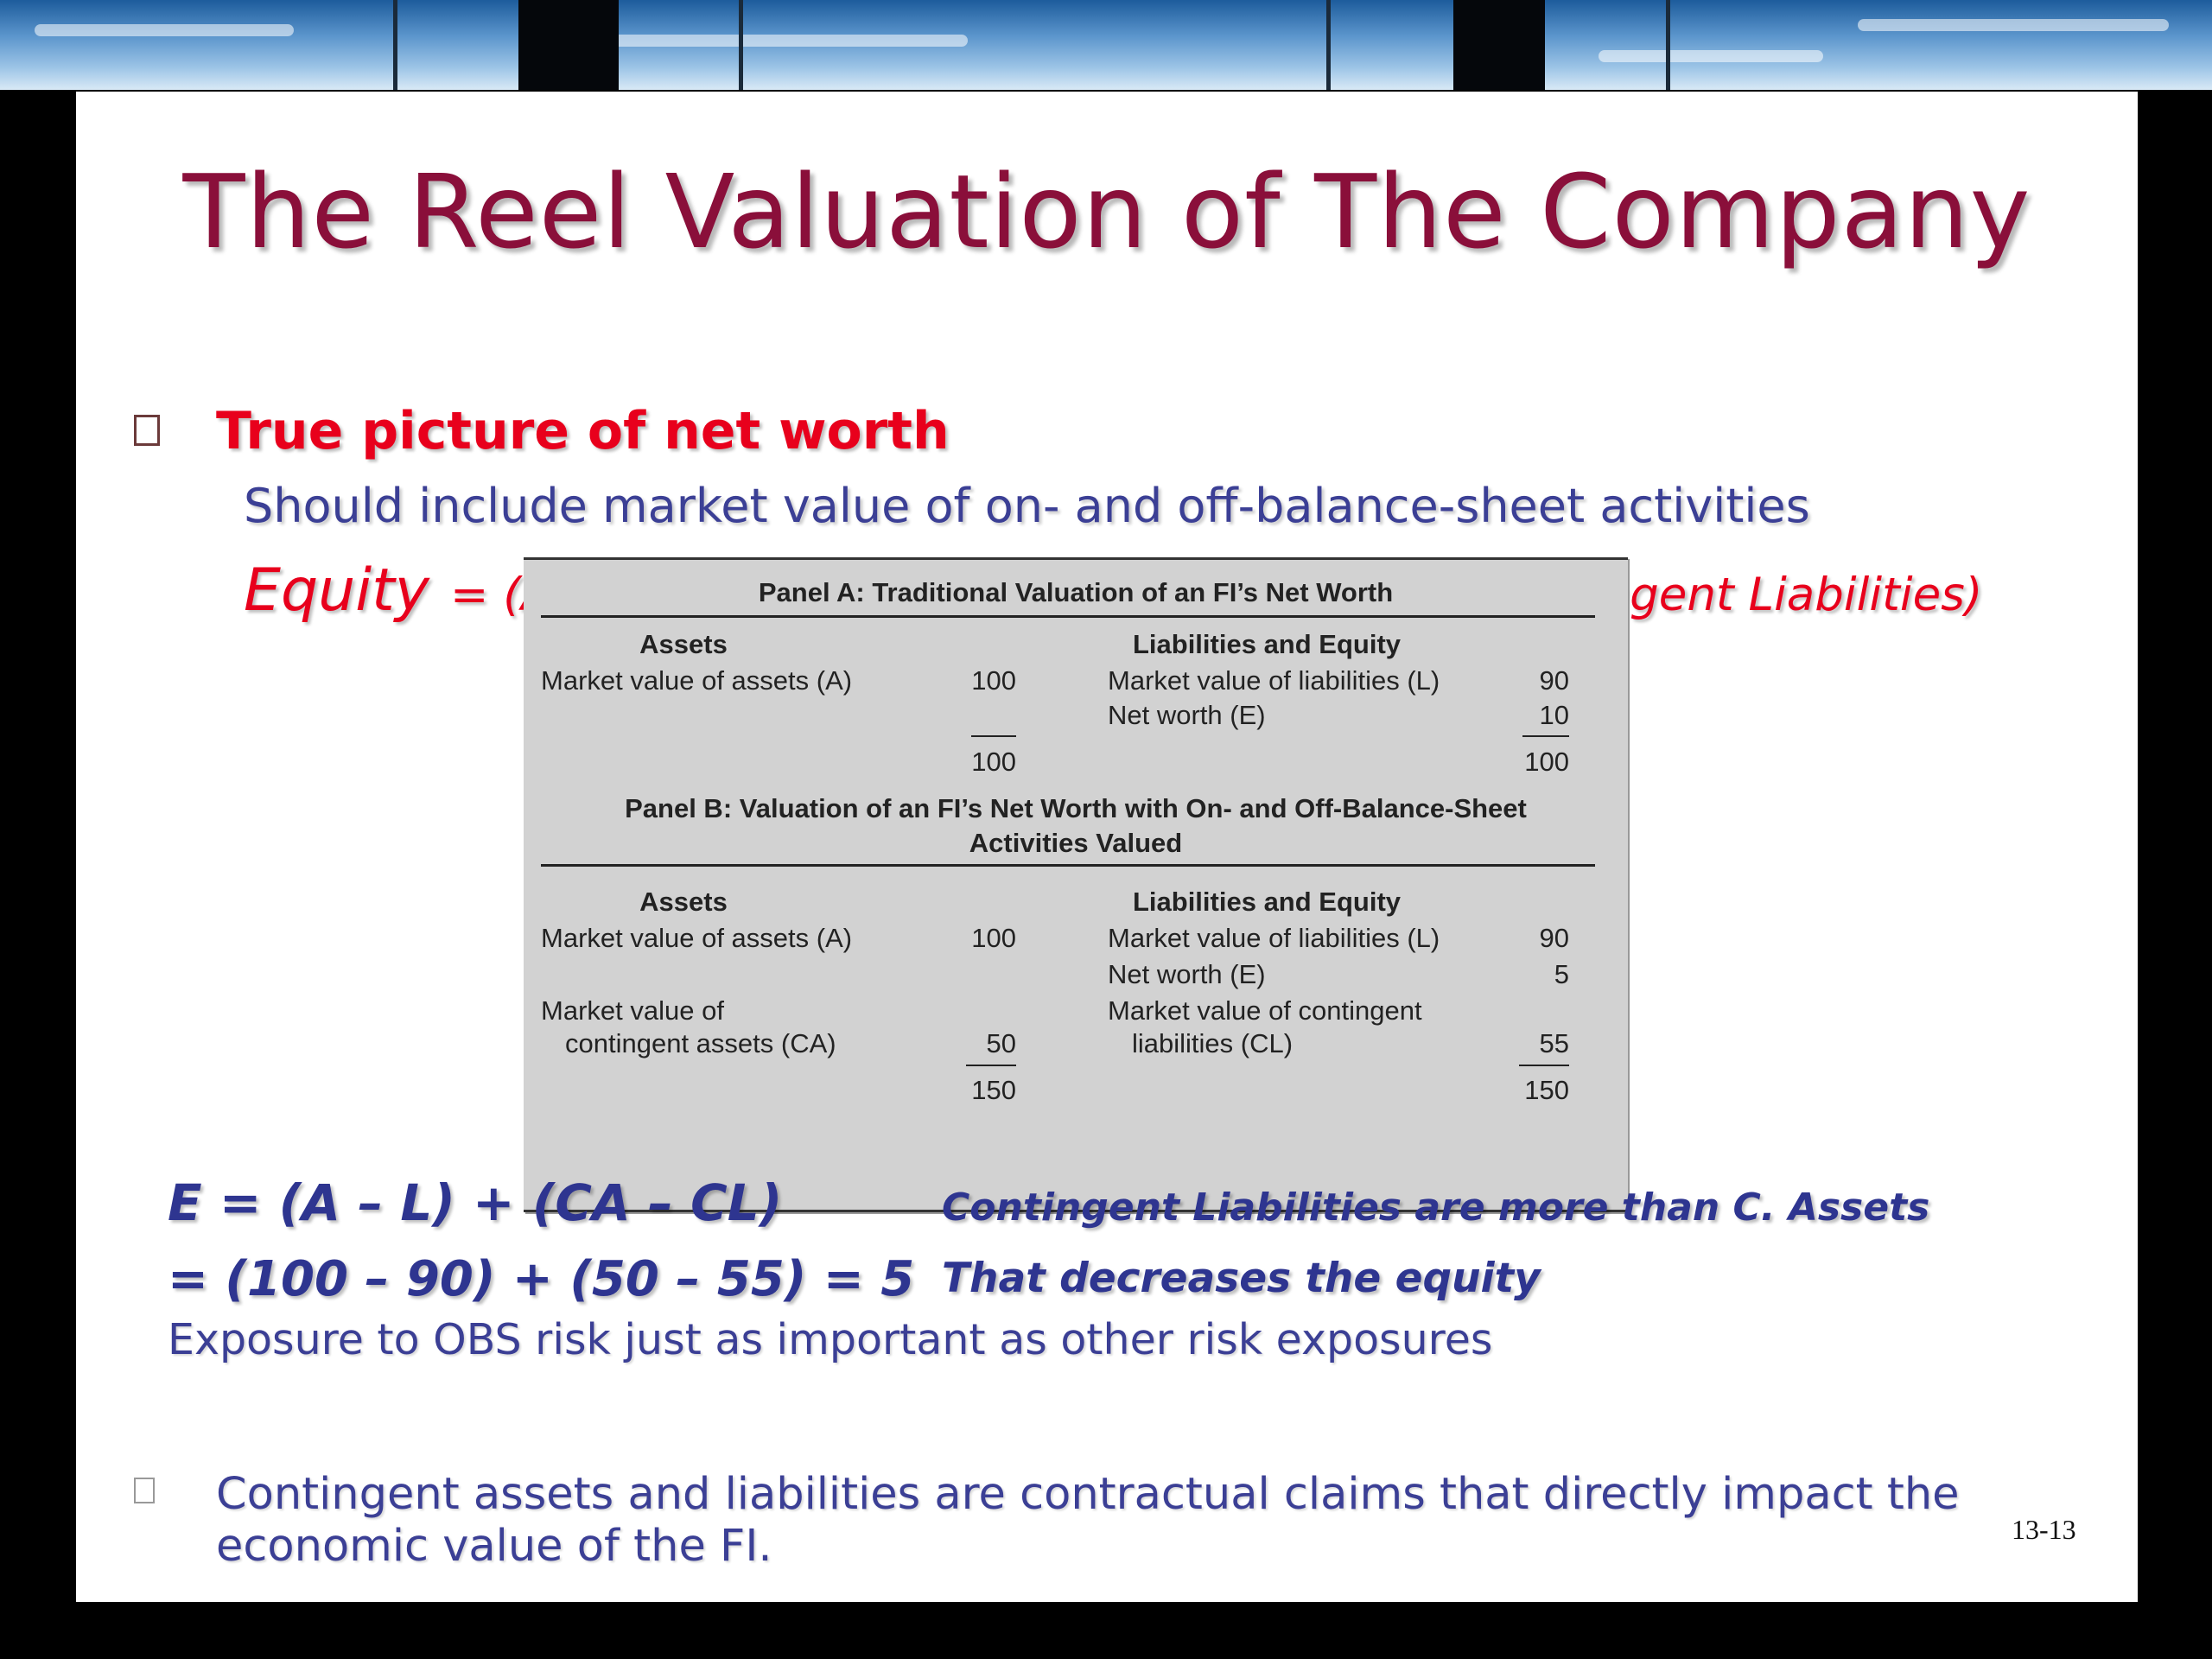  I want to click on panel-b-assets-label: Market value of assets (A), so click(697, 938).